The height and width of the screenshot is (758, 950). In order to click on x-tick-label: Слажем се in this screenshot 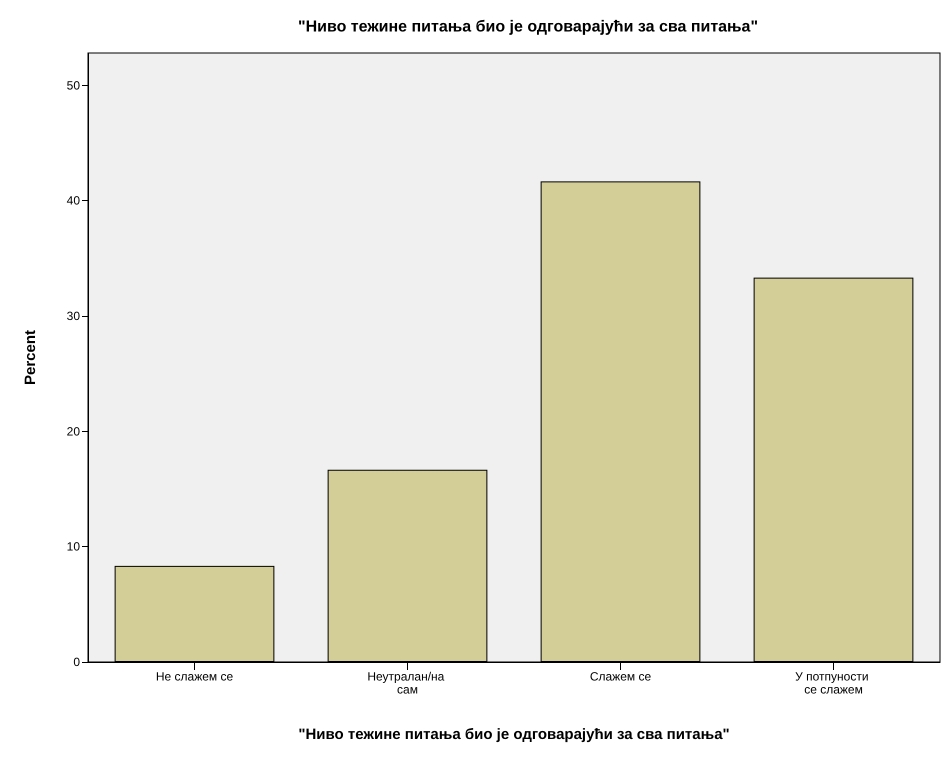, I will do `click(621, 677)`.